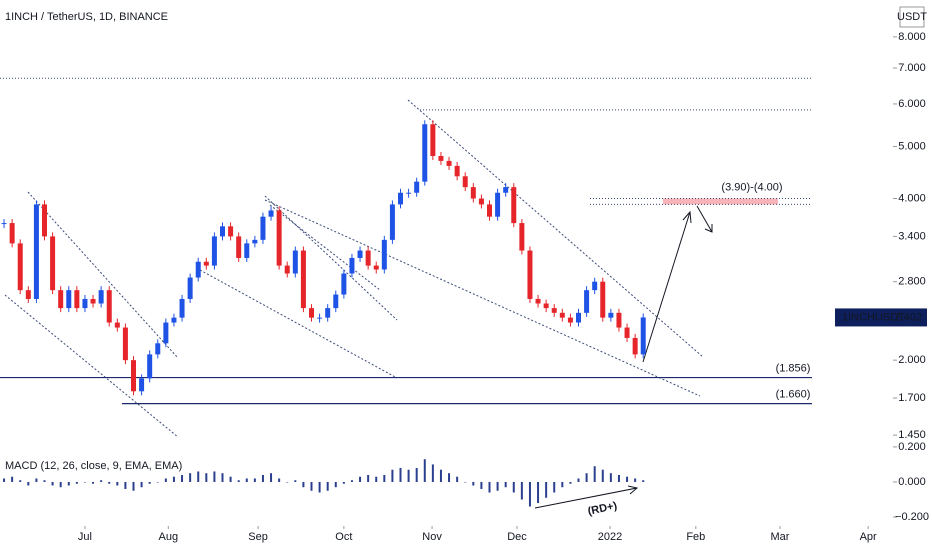 Image resolution: width=932 pixels, height=550 pixels. What do you see at coordinates (912, 68) in the screenshot?
I see `y-tick-label: 7.000` at bounding box center [912, 68].